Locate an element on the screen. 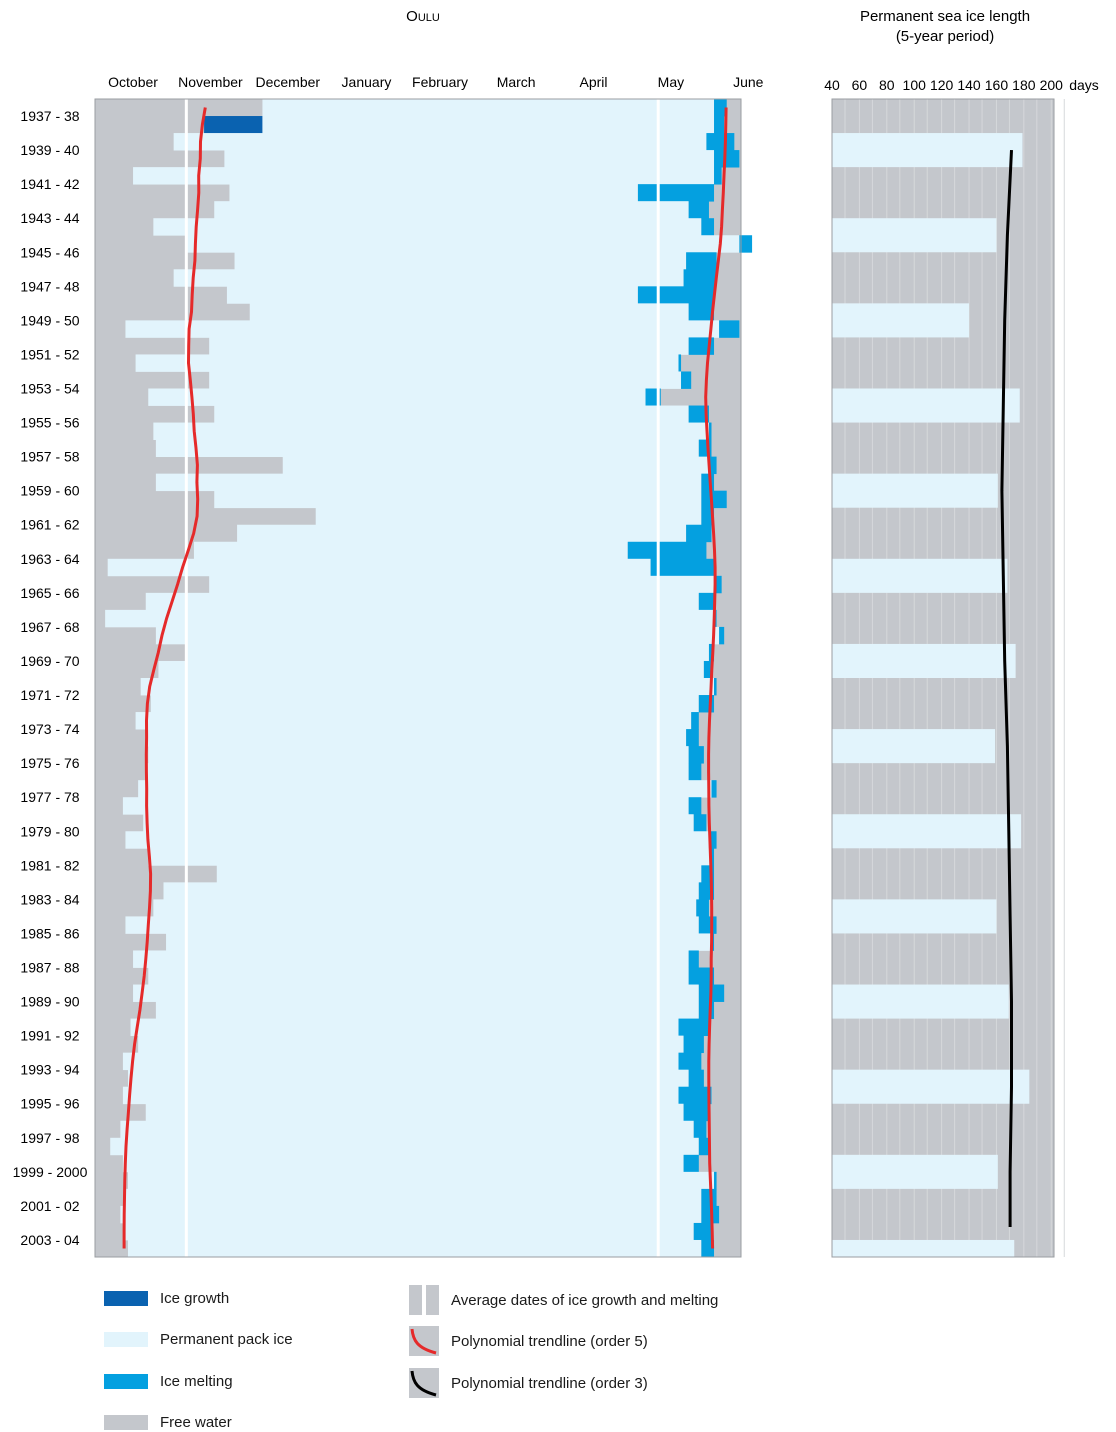  tick-label: 80 is located at coordinates (887, 85).